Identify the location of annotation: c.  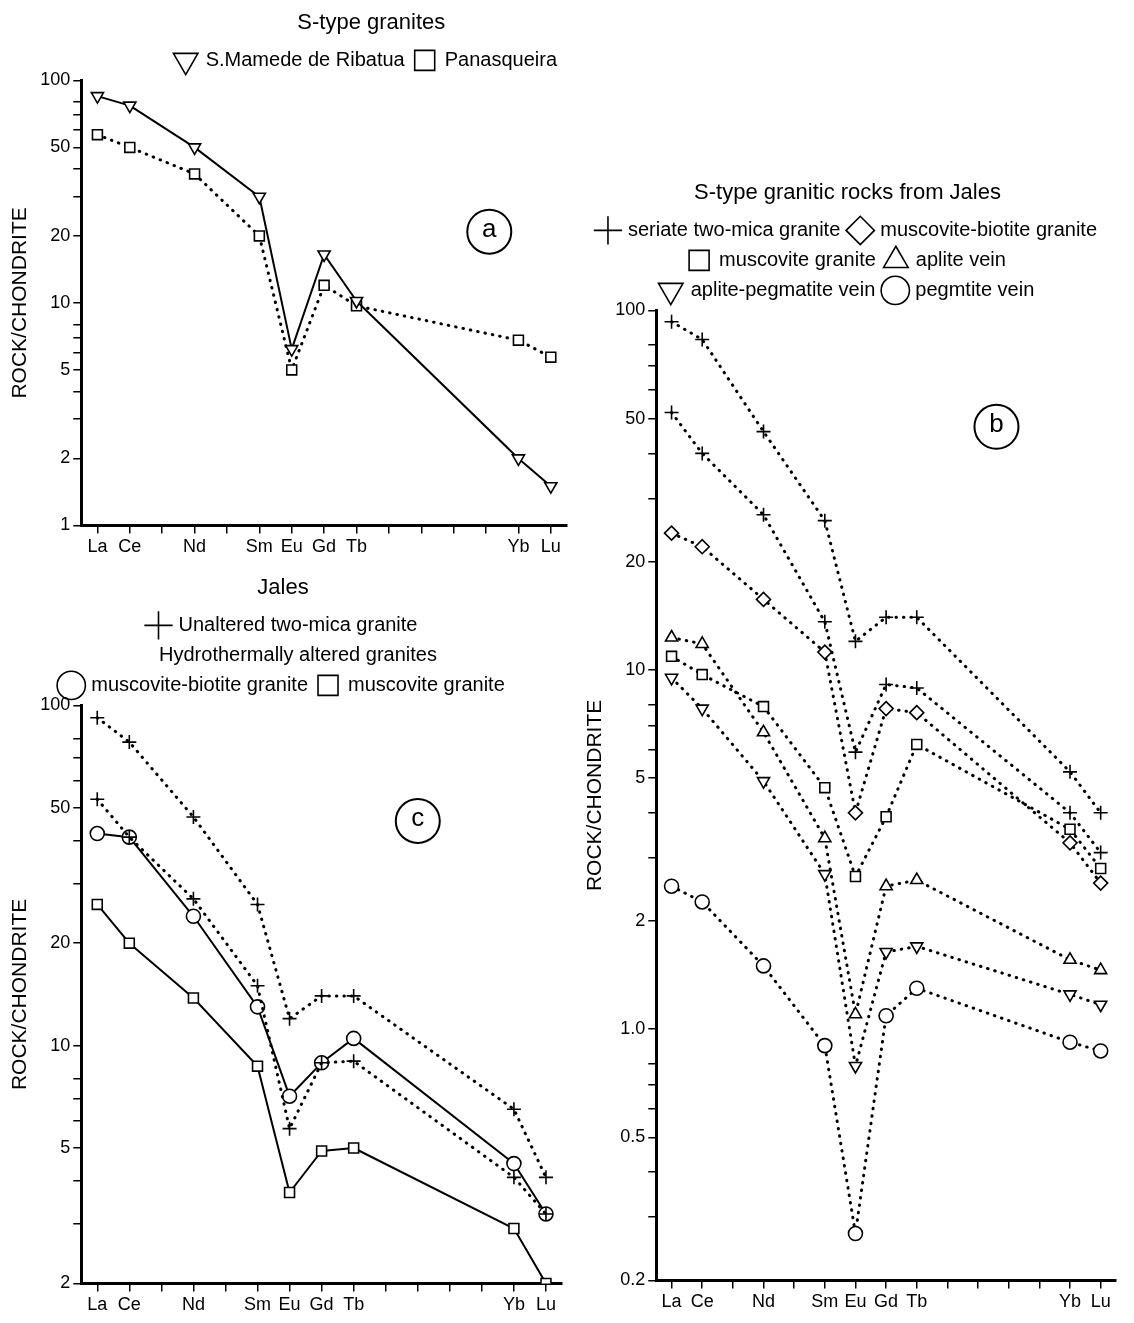
(418, 817).